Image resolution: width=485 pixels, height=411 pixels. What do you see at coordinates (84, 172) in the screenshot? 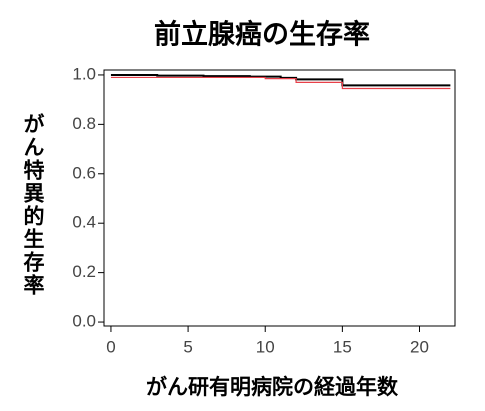
I see `y-tick-label: 0.6` at bounding box center [84, 172].